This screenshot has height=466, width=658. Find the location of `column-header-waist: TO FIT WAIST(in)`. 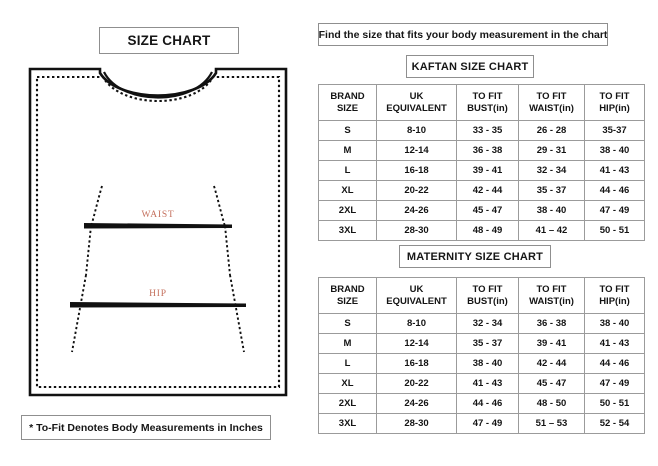

column-header-waist: TO FIT WAIST(in) is located at coordinates (551, 295).